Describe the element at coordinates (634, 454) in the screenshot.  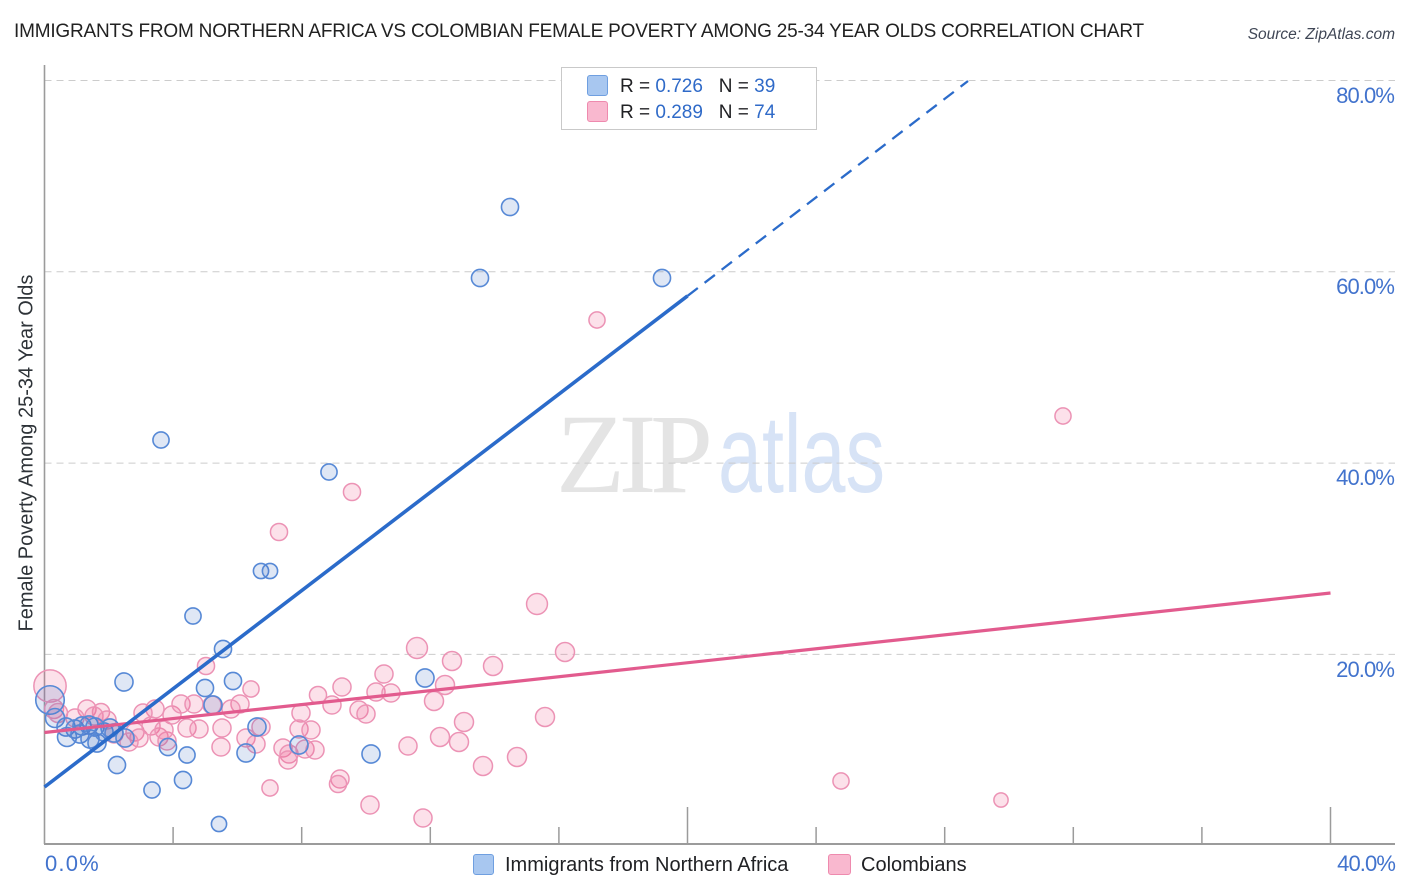
I see `svg-text: ZIP` at that location.